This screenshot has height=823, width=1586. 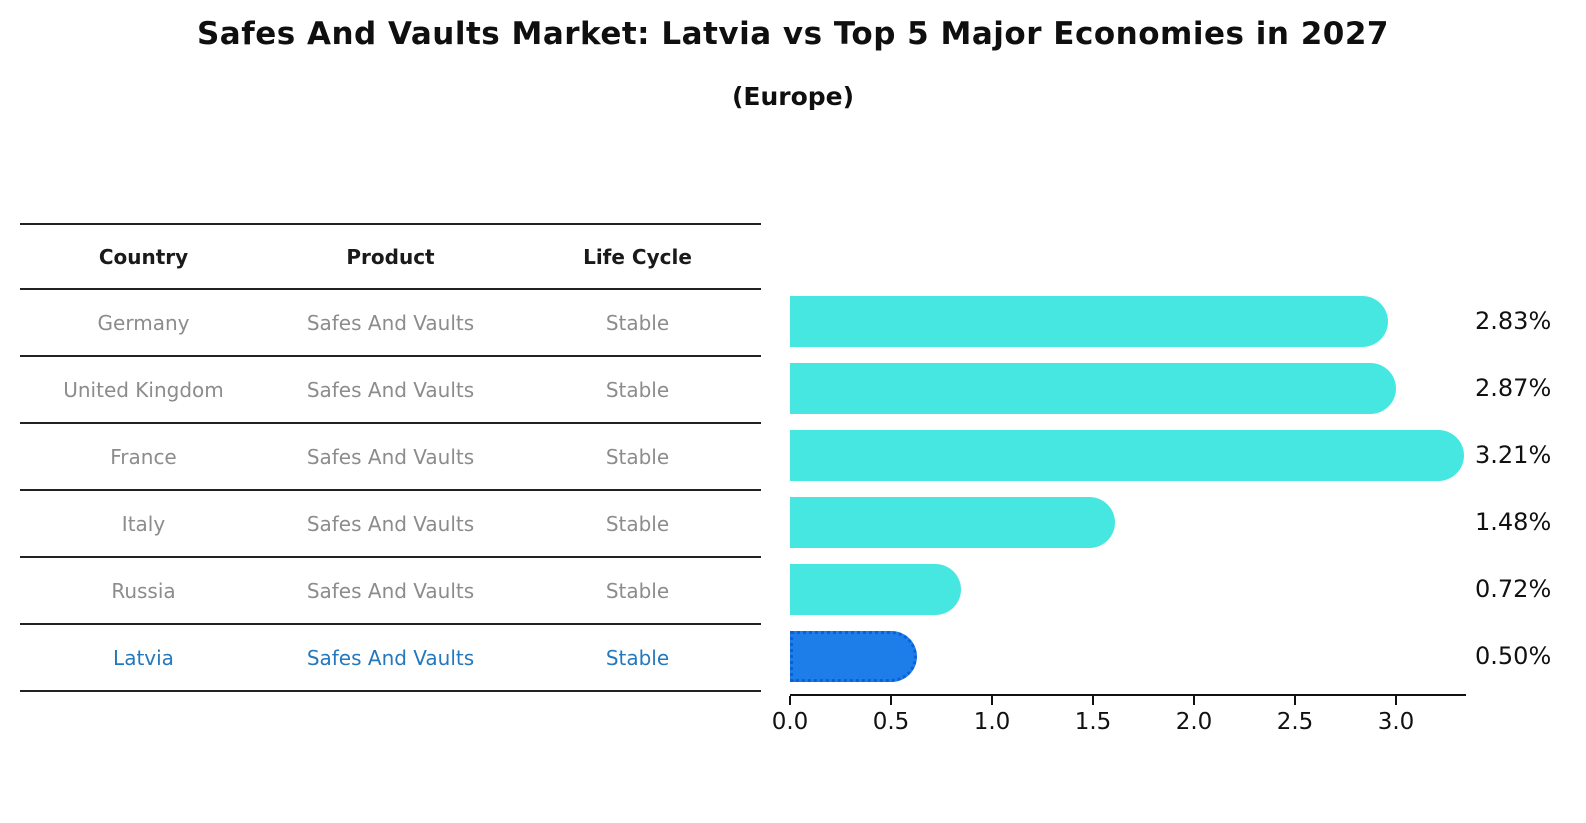 I want to click on table-cell-country: Latvia, so click(x=143, y=657).